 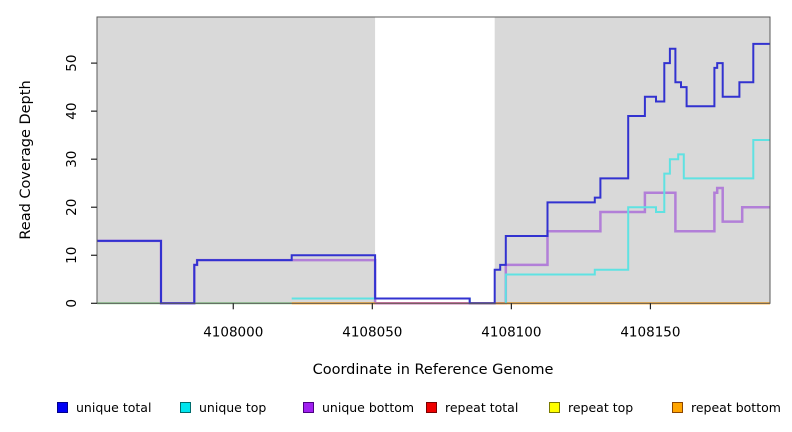 I want to click on x-axis-label: Coordinate in Reference Genome, so click(x=433, y=370).